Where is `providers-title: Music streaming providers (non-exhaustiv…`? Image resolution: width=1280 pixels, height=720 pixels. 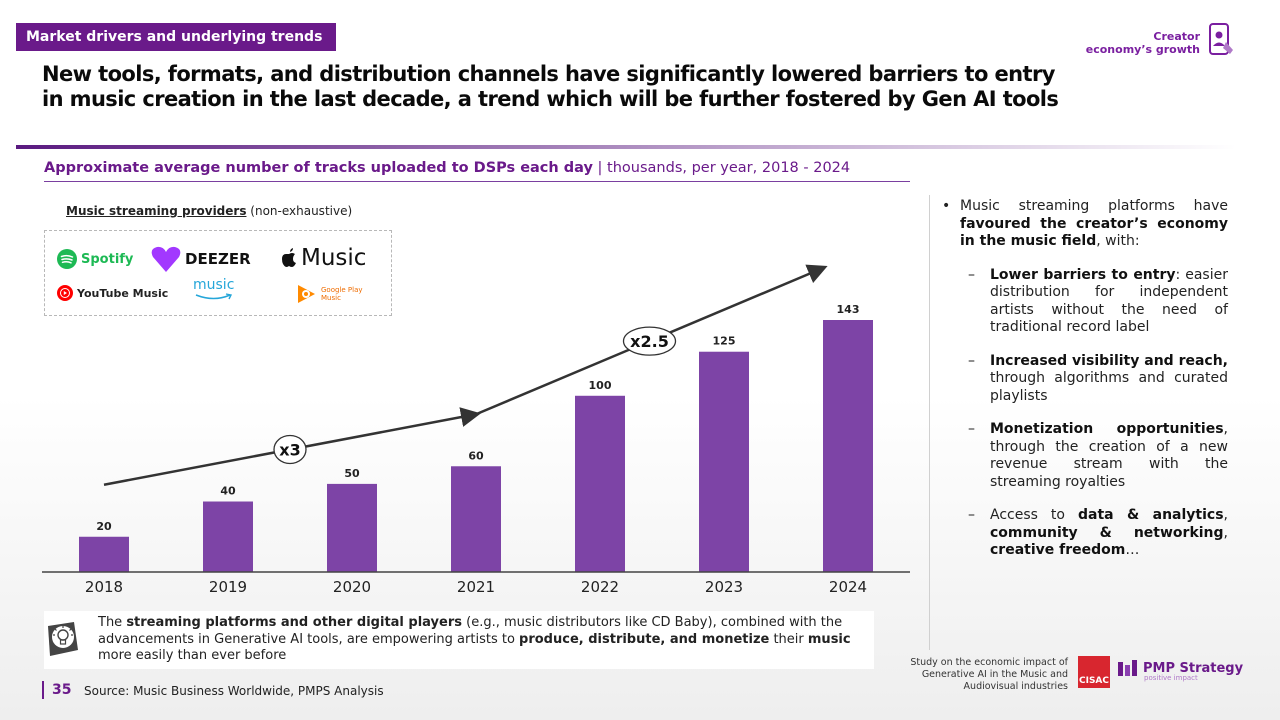 providers-title: Music streaming providers (non-exhaustiv… is located at coordinates (209, 211).